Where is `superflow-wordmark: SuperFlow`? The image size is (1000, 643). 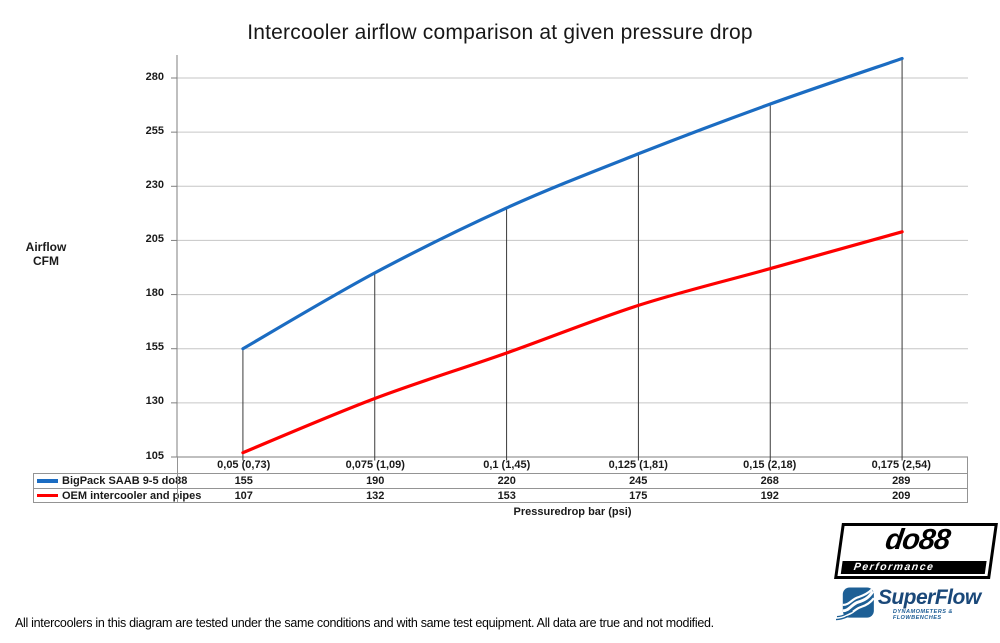 superflow-wordmark: SuperFlow is located at coordinates (929, 597).